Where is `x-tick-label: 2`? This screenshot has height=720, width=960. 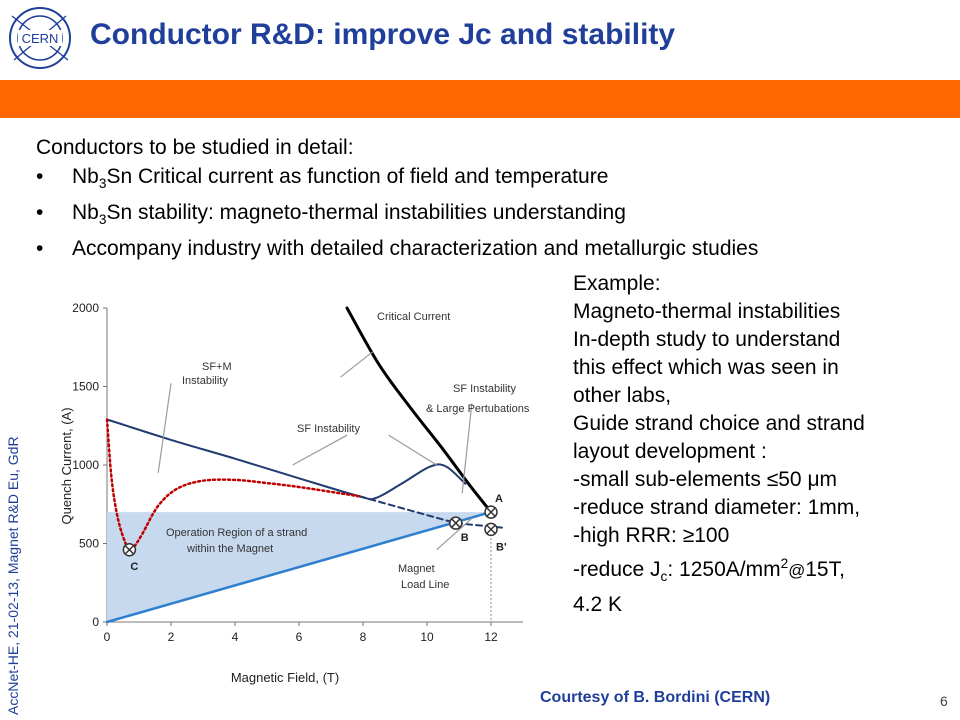
x-tick-label: 2 is located at coordinates (171, 637).